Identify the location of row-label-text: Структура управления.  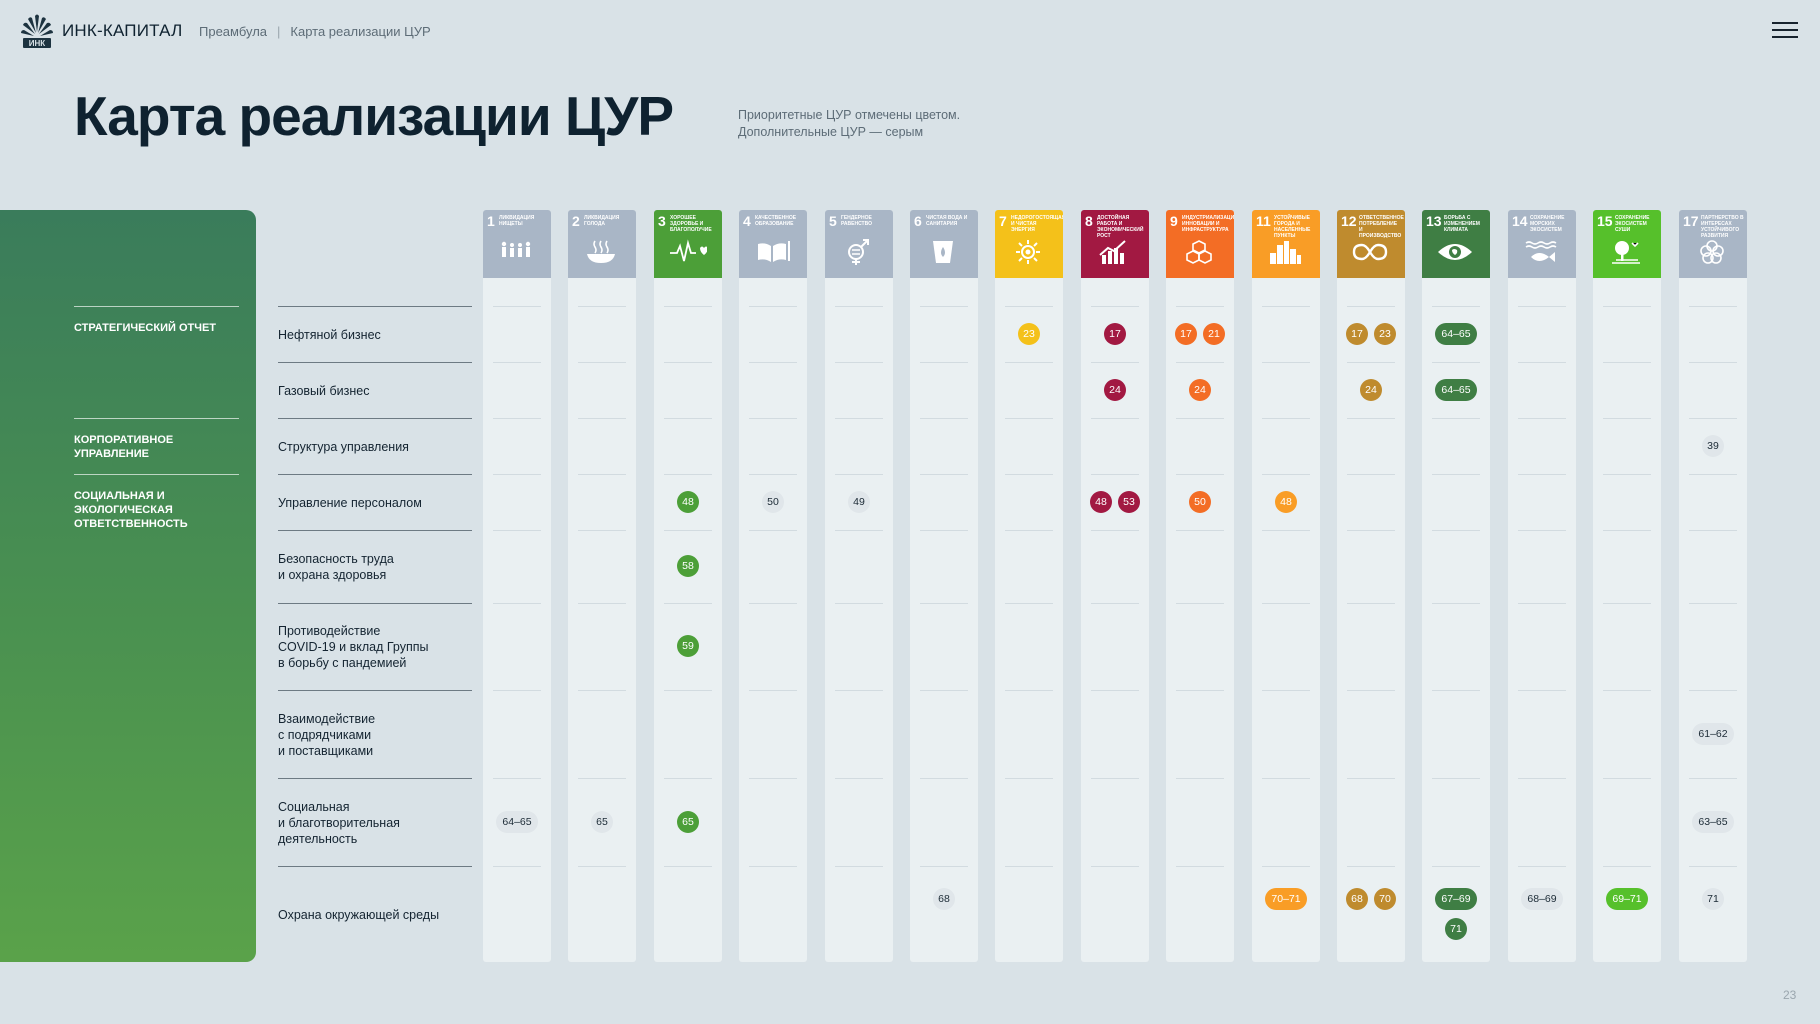
(343, 446).